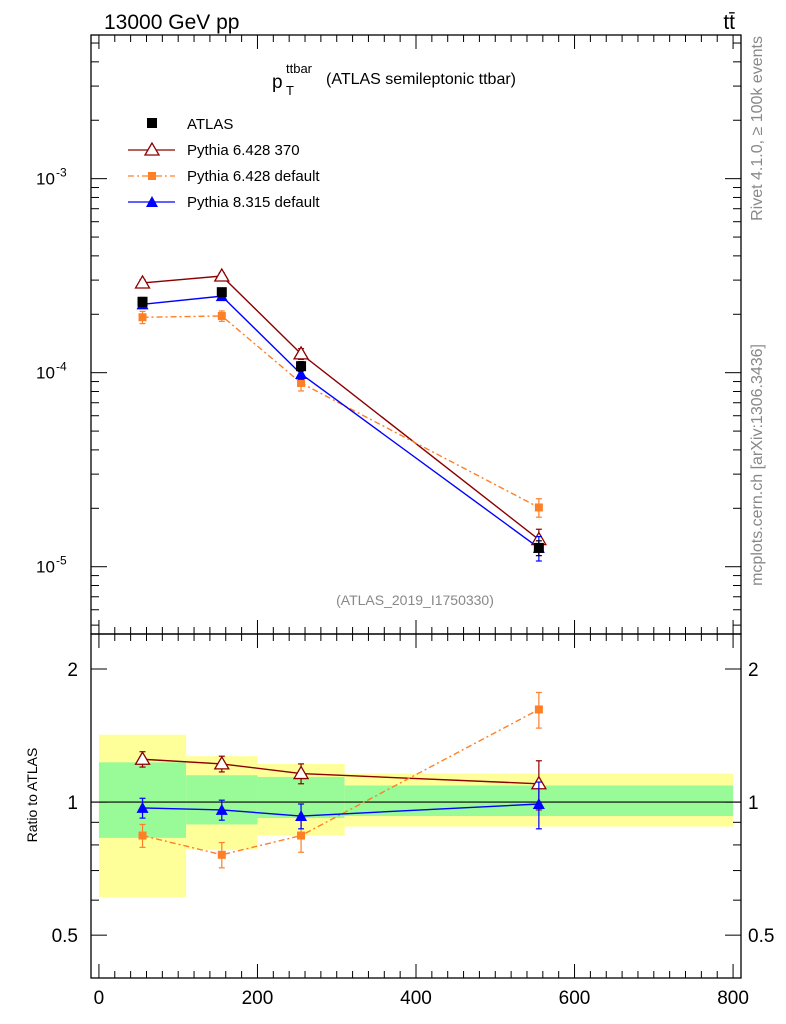  Describe the element at coordinates (757, 465) in the screenshot. I see `source-label: mcplots.cern.ch [arXiv:1306.3436]` at that location.